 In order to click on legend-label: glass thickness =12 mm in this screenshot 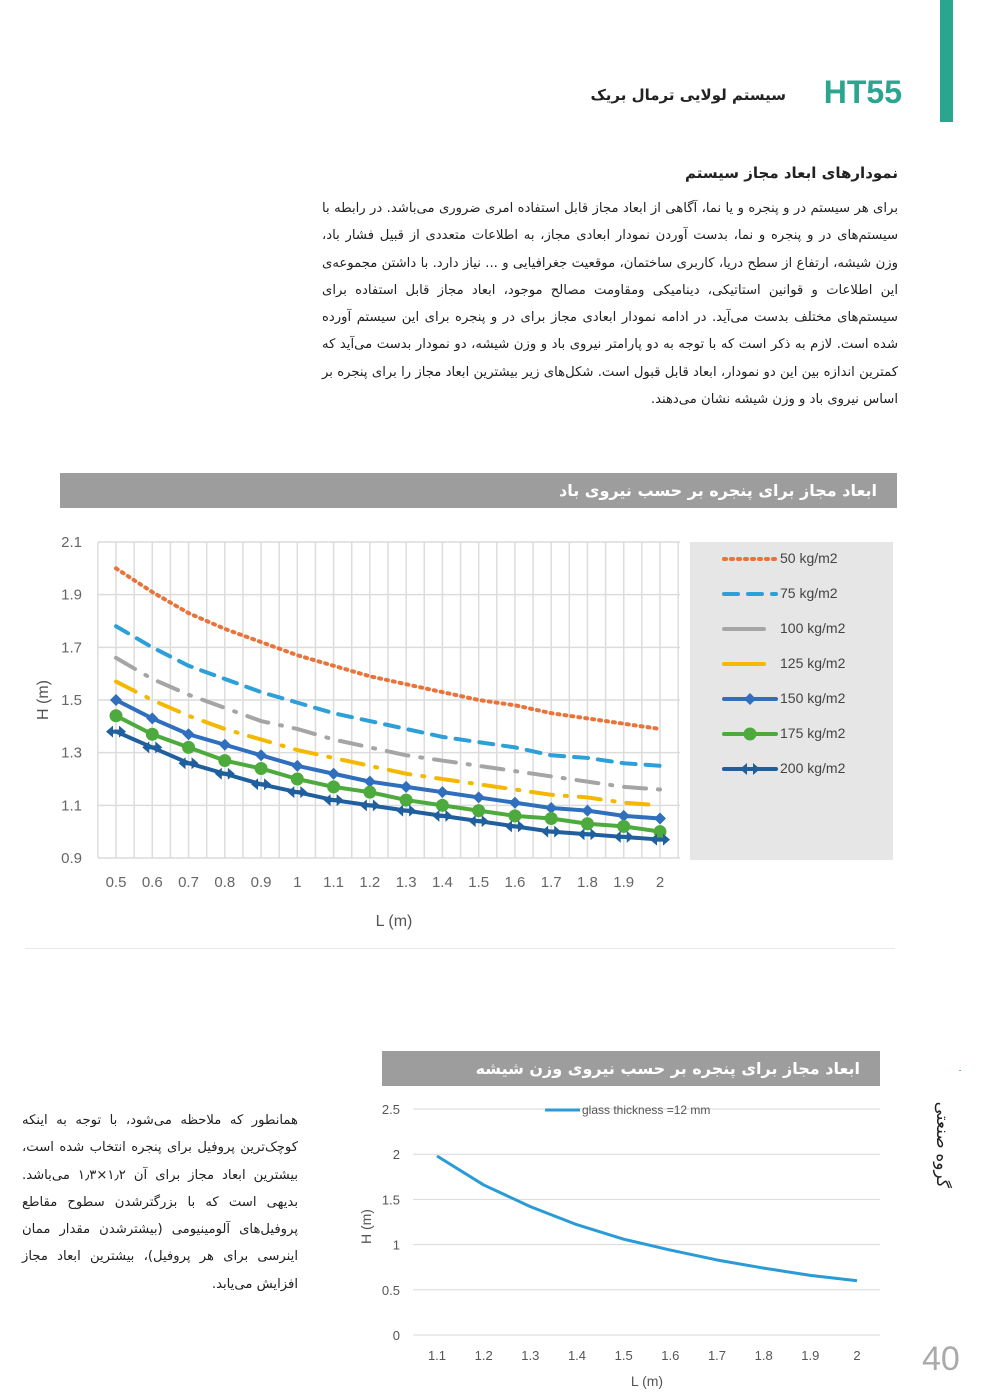, I will do `click(646, 1110)`.